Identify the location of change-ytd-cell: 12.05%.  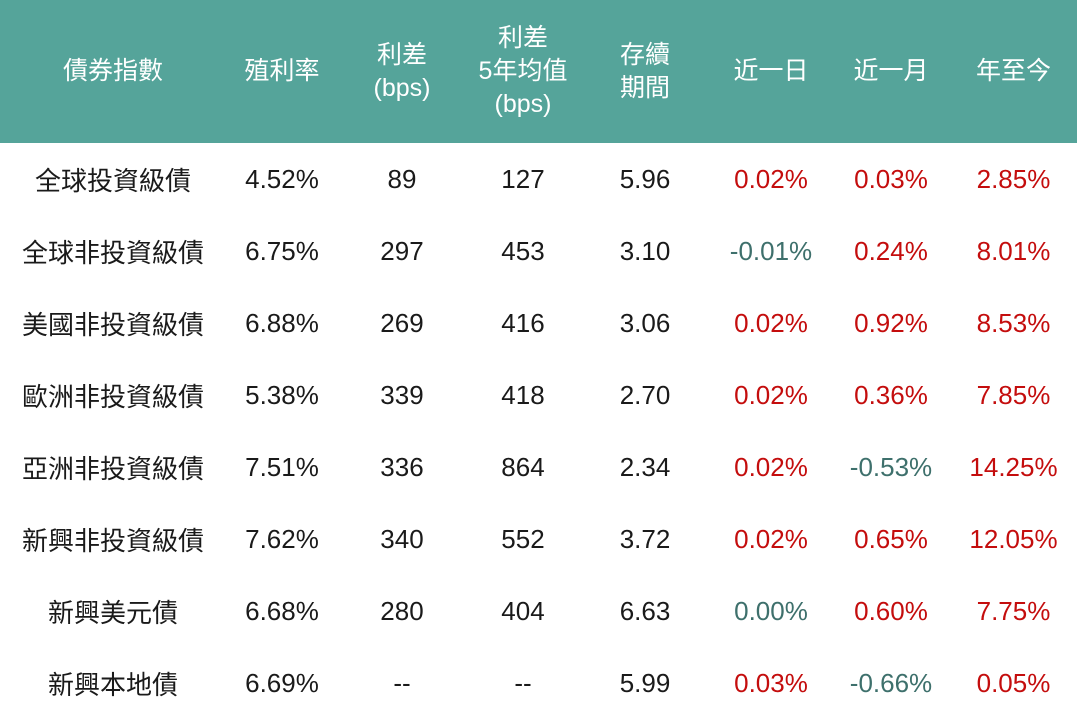
(1013, 538).